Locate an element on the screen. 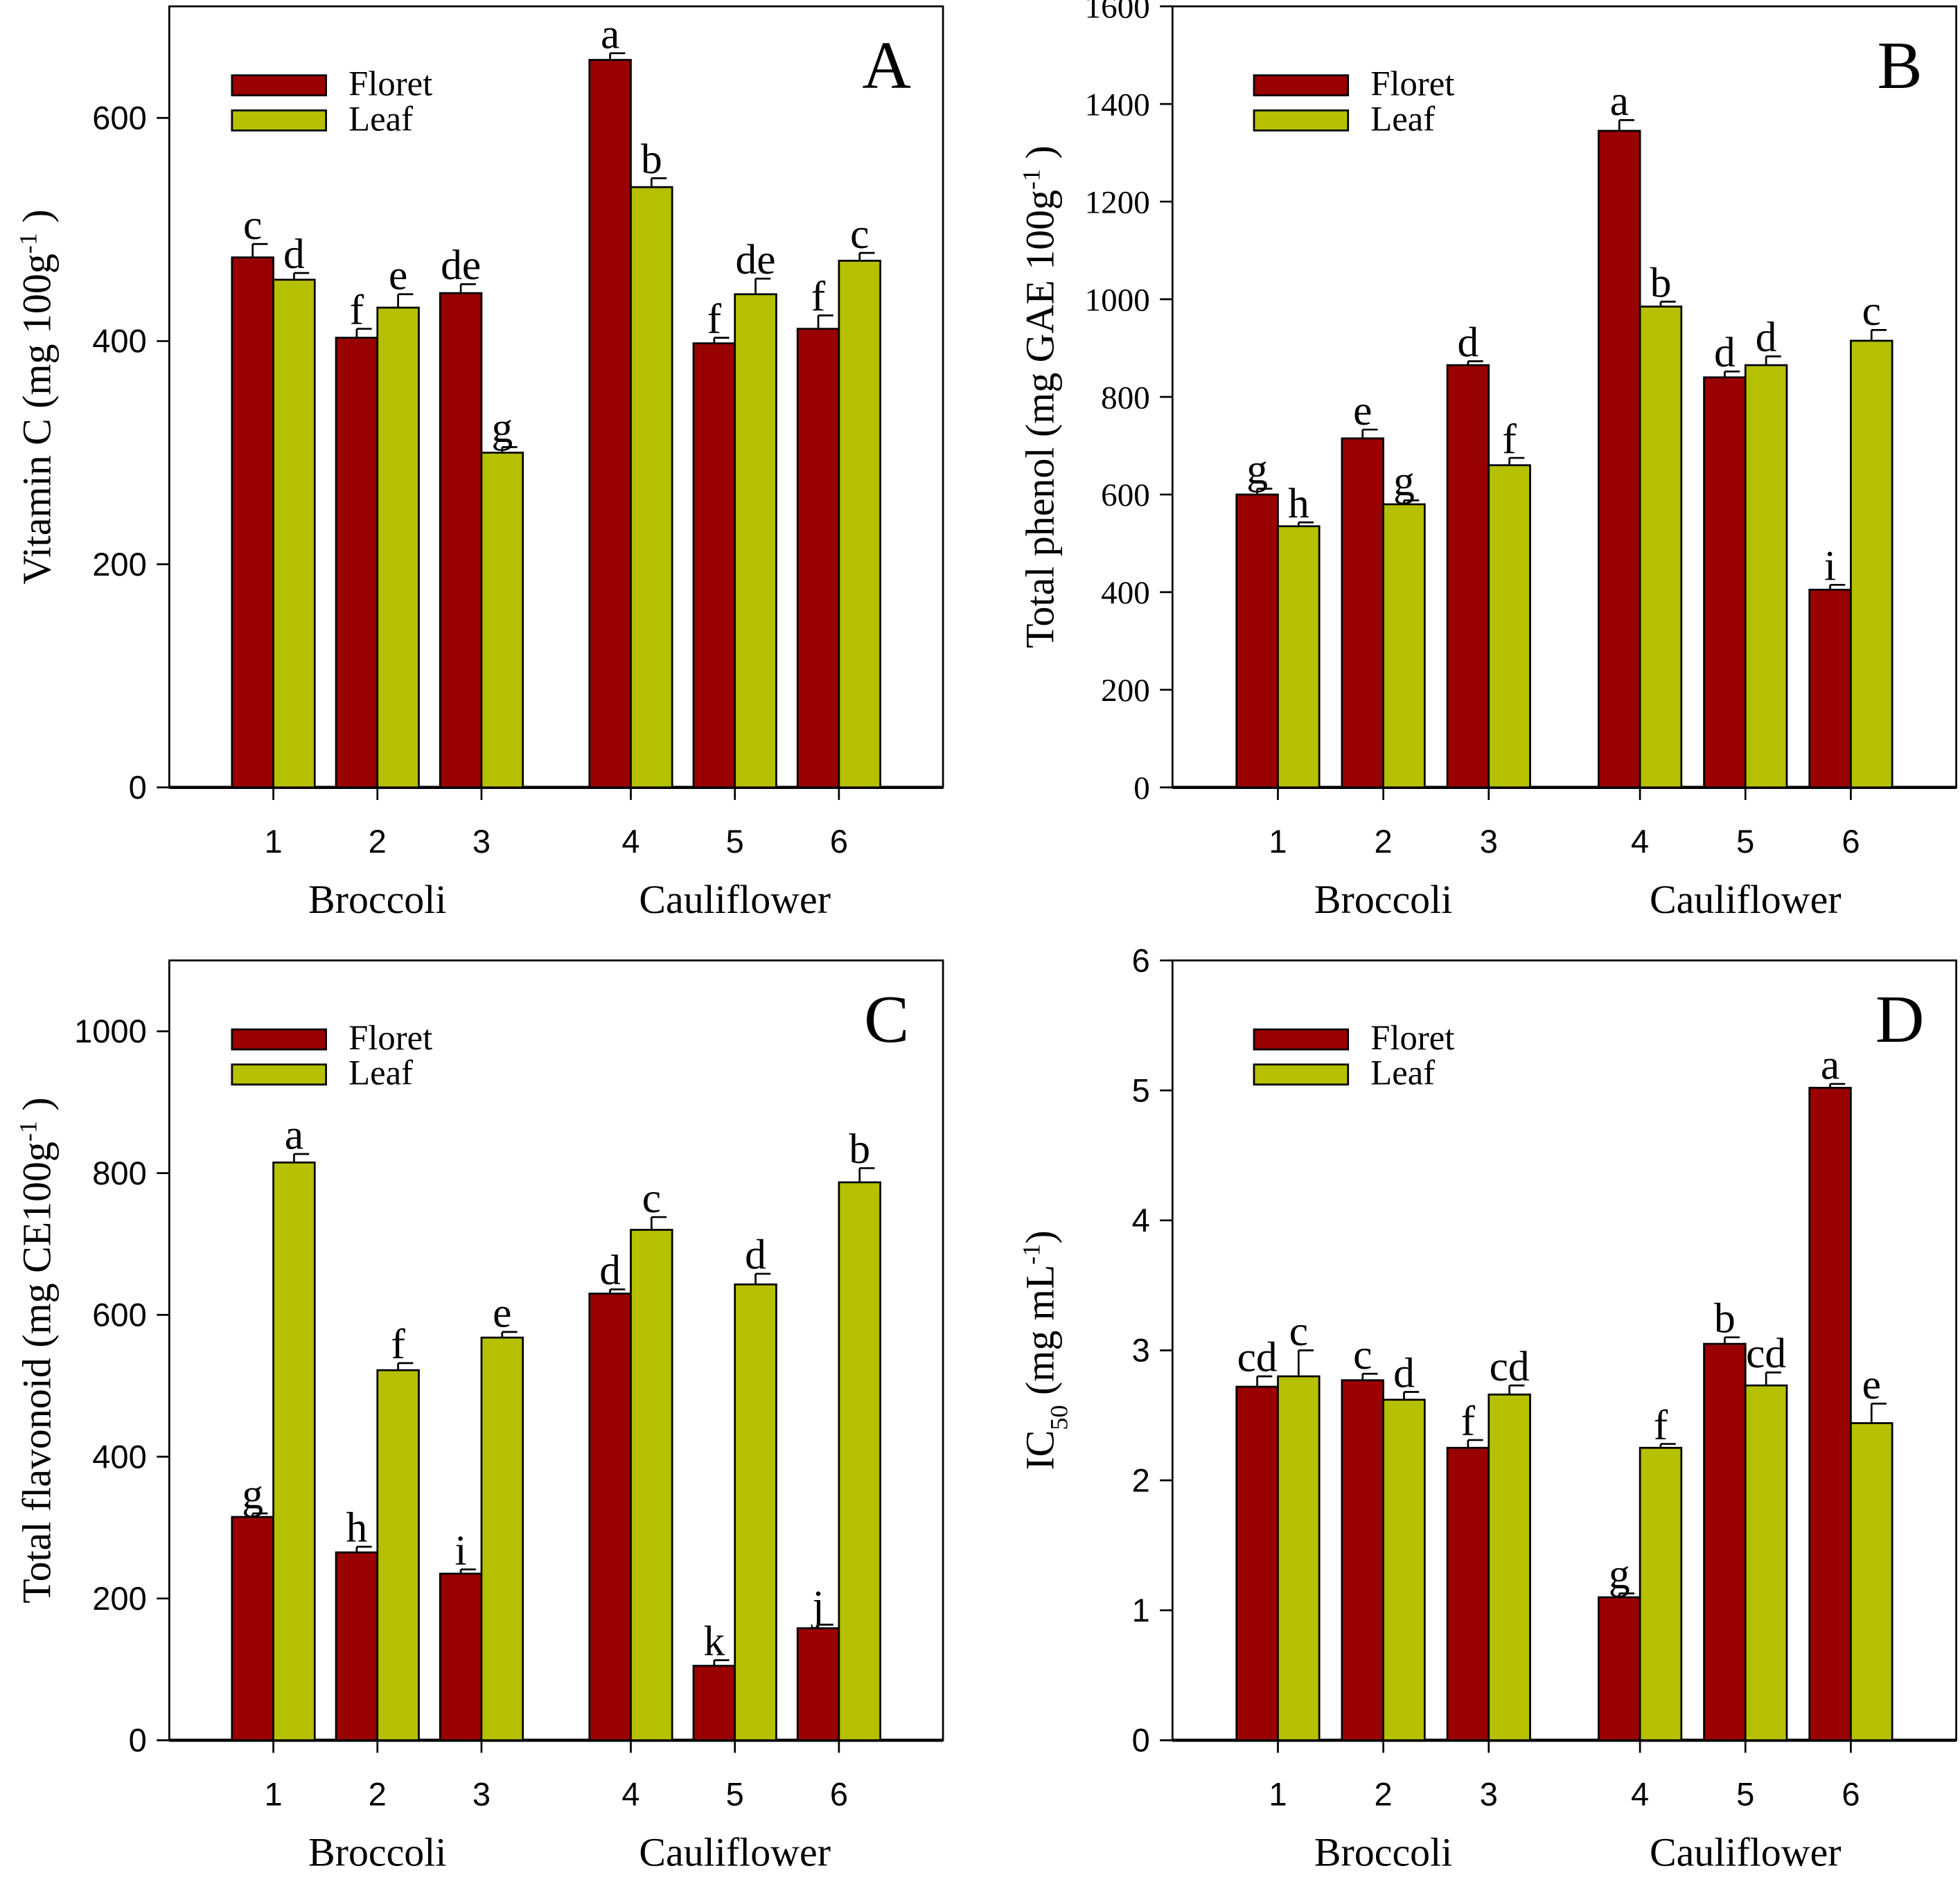 The height and width of the screenshot is (1882, 1960). y-tick-label: 2 is located at coordinates (1141, 1480).